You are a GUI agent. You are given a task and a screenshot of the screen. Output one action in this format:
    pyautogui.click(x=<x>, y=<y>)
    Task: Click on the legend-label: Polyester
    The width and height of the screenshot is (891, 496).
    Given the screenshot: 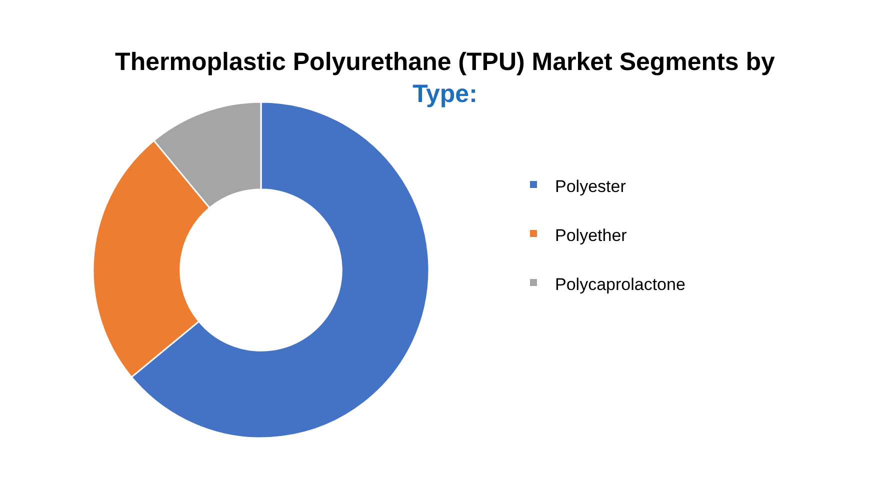 What is the action you would take?
    pyautogui.click(x=590, y=186)
    